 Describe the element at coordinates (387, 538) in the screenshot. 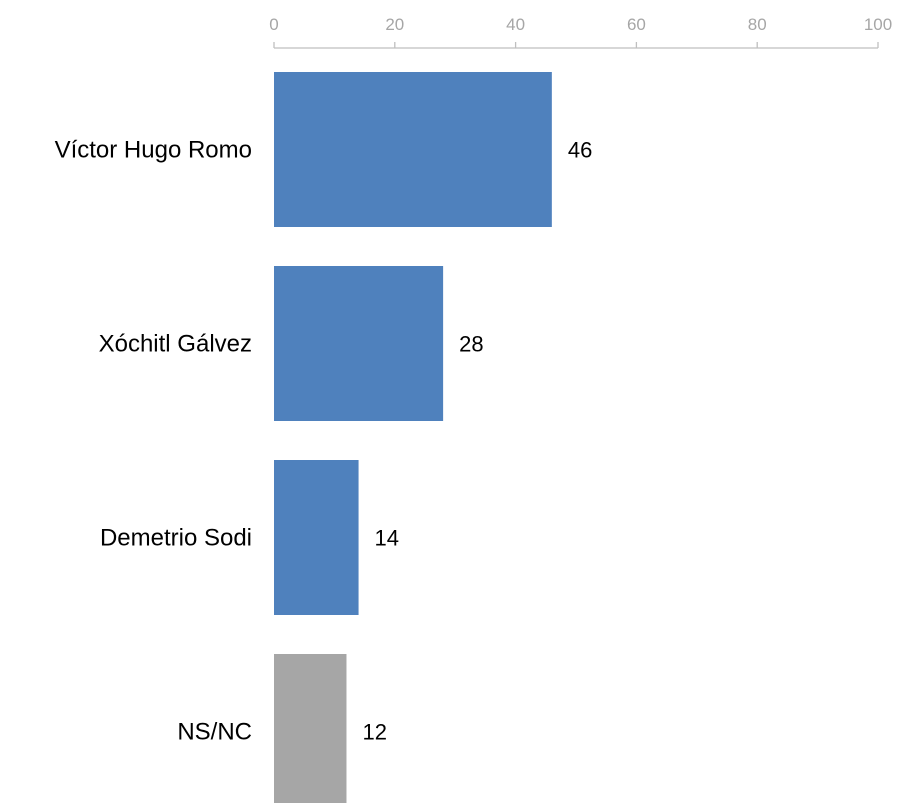

I see `value-label: 14` at that location.